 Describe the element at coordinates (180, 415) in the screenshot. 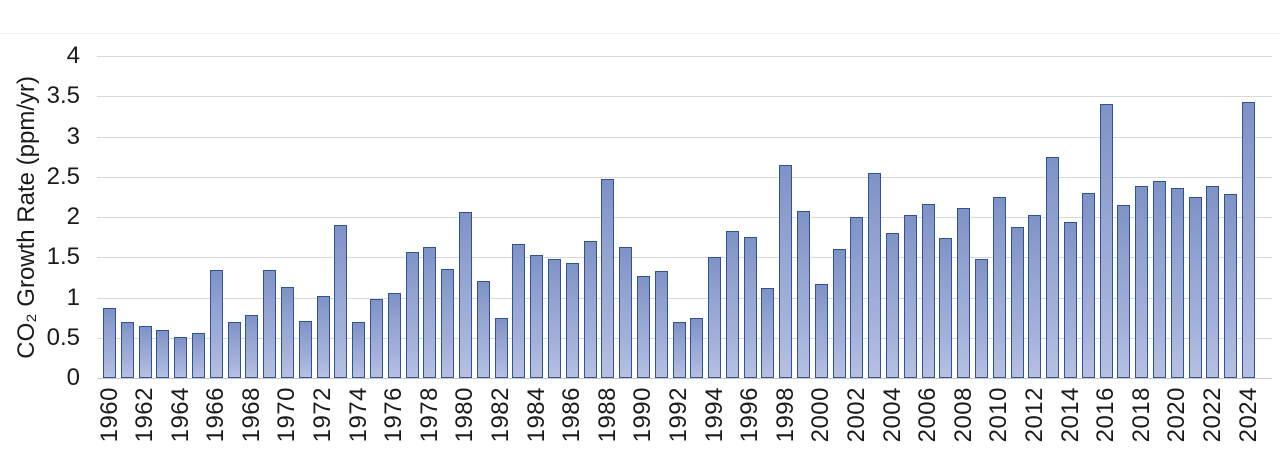

I see `x-tick-label-1964: 1964` at that location.